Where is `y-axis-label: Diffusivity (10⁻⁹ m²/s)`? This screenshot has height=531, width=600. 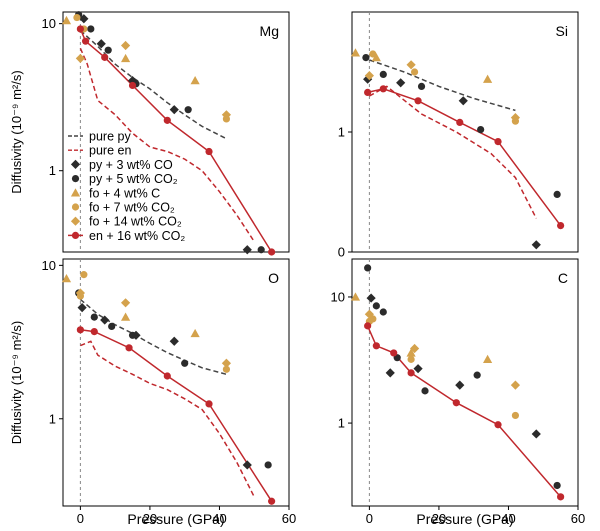 y-axis-label: Diffusivity (10⁻⁹ m²/s) is located at coordinates (16, 382).